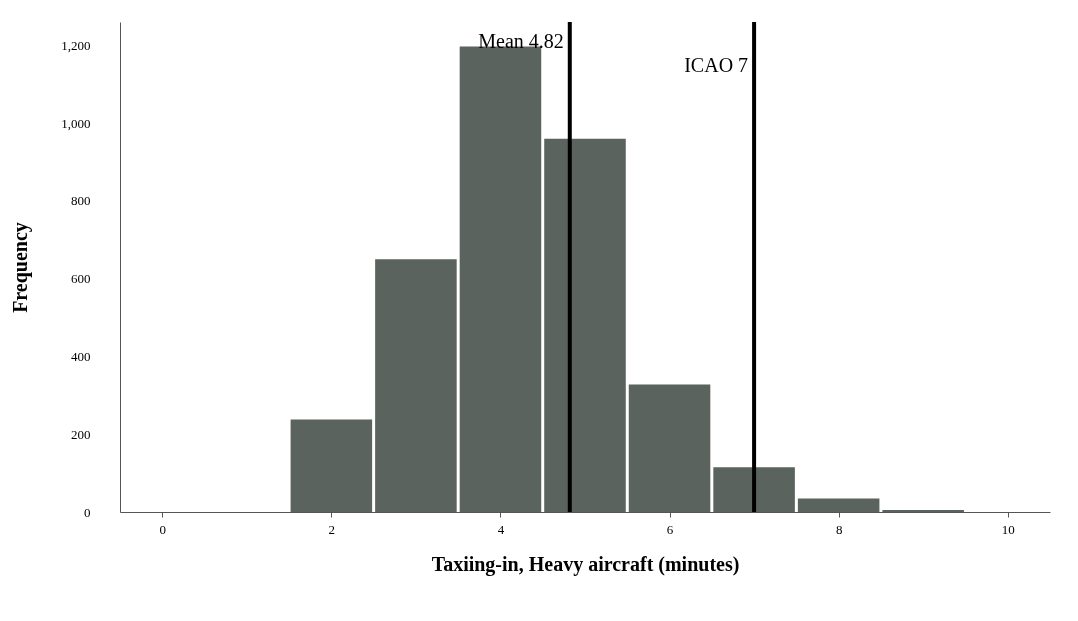  What do you see at coordinates (1008, 529) in the screenshot?
I see `x-tick-label: 10` at bounding box center [1008, 529].